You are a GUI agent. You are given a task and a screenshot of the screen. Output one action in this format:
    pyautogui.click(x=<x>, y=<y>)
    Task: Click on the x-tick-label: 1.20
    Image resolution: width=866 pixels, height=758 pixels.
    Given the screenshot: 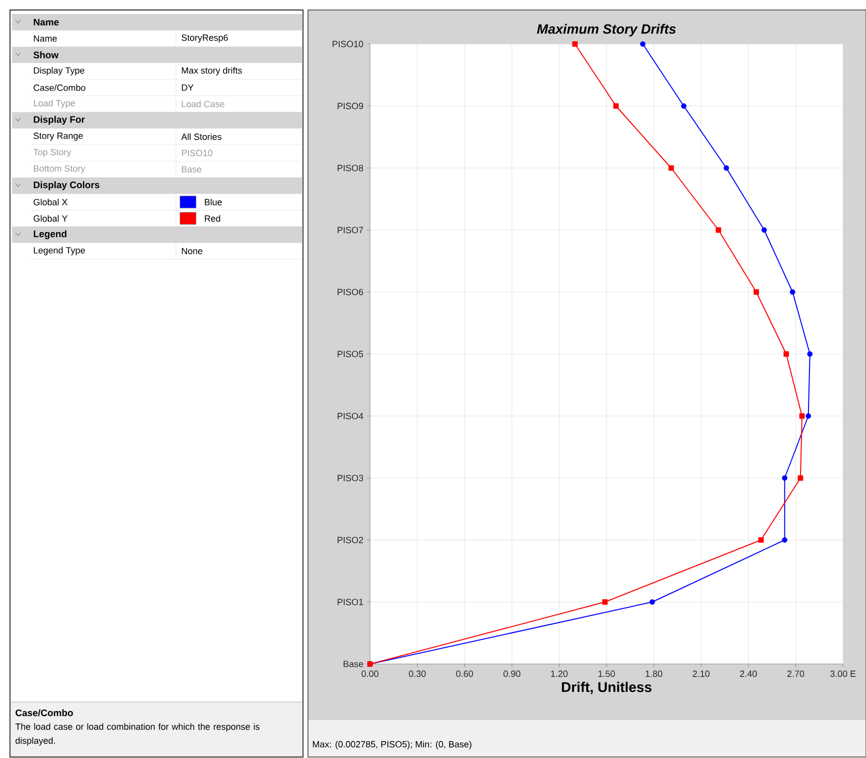 What is the action you would take?
    pyautogui.click(x=559, y=673)
    